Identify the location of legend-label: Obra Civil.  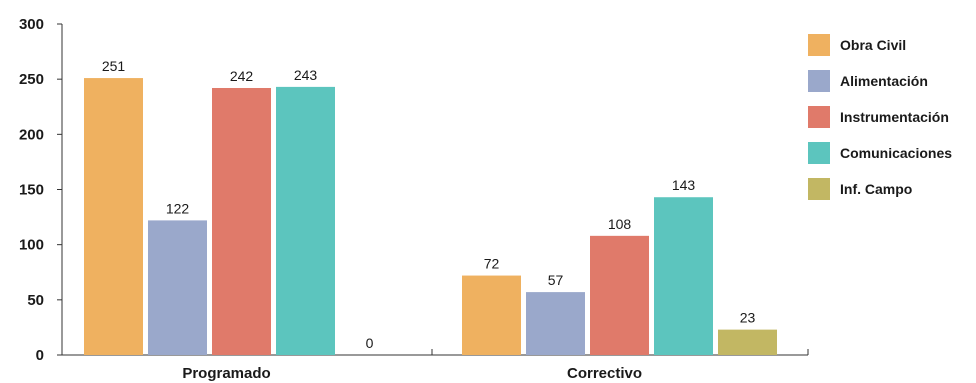
(873, 45).